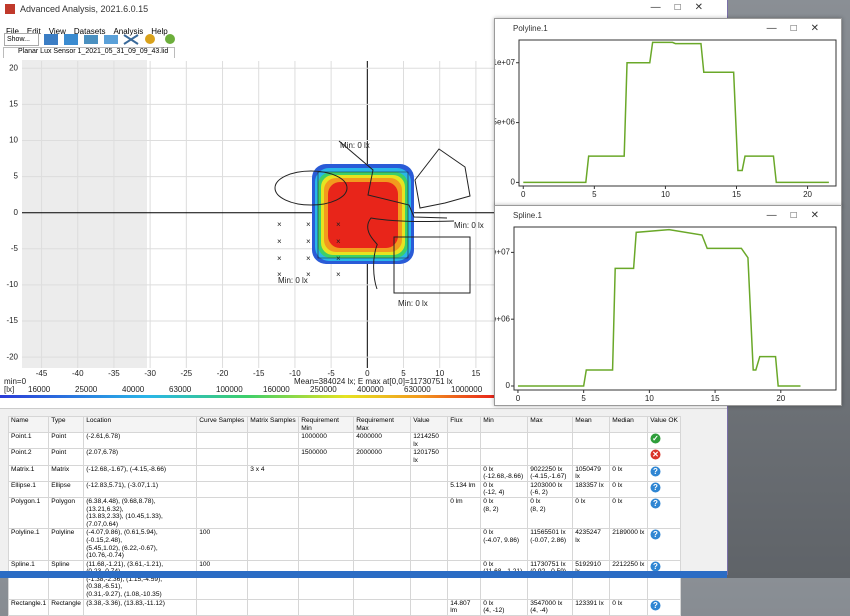 Image resolution: width=850 pixels, height=616 pixels. What do you see at coordinates (591, 473) in the screenshot?
I see `table-cell: 1050479 lx` at bounding box center [591, 473].